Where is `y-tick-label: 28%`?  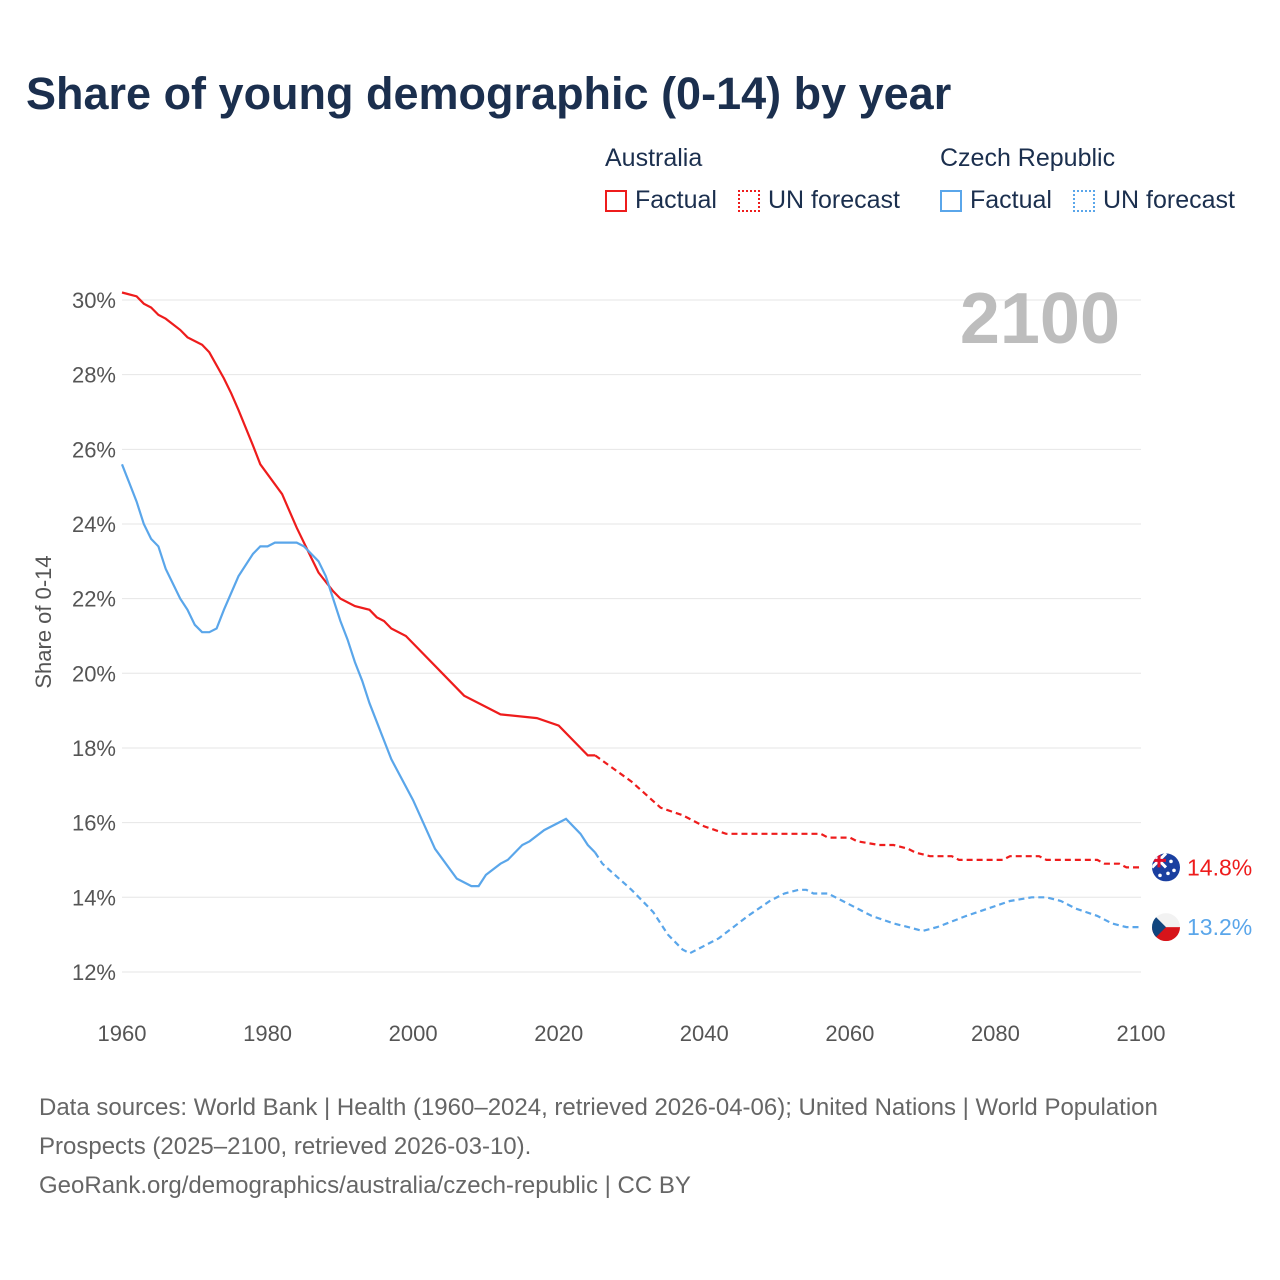
y-tick-label: 28% is located at coordinates (94, 375).